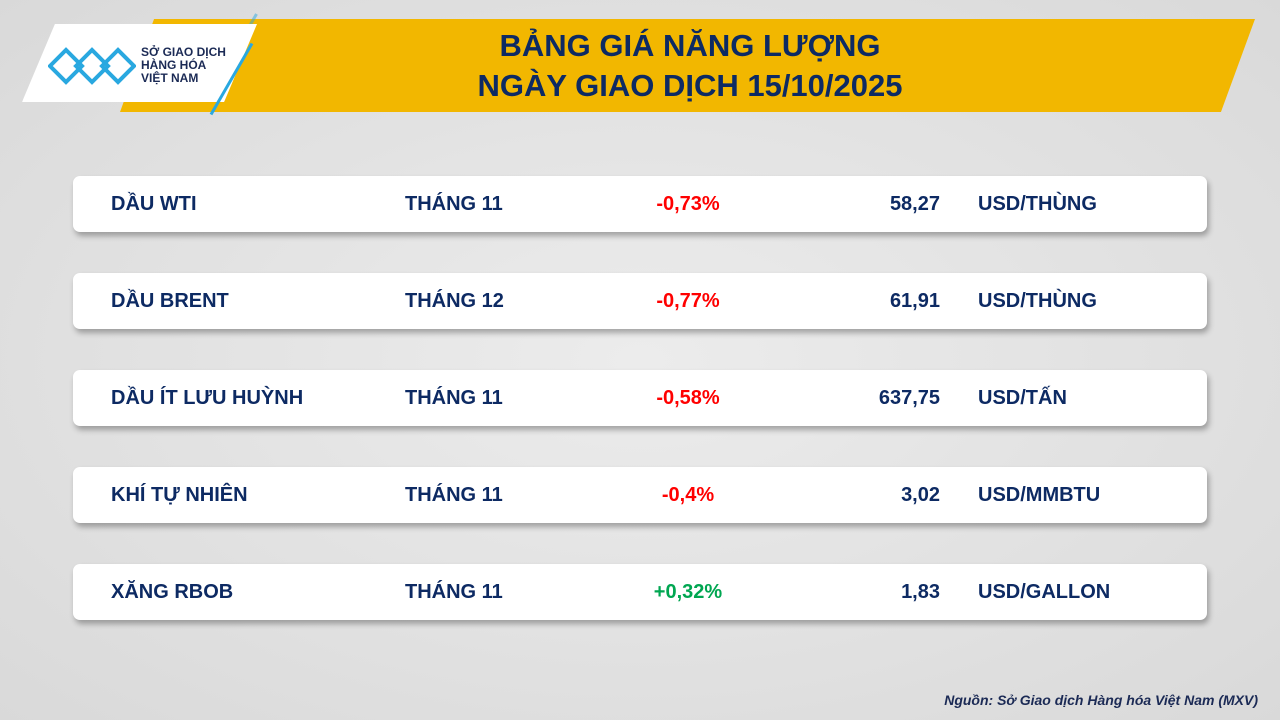  Describe the element at coordinates (688, 398) in the screenshot. I see `change-percent: -0,58%` at that location.